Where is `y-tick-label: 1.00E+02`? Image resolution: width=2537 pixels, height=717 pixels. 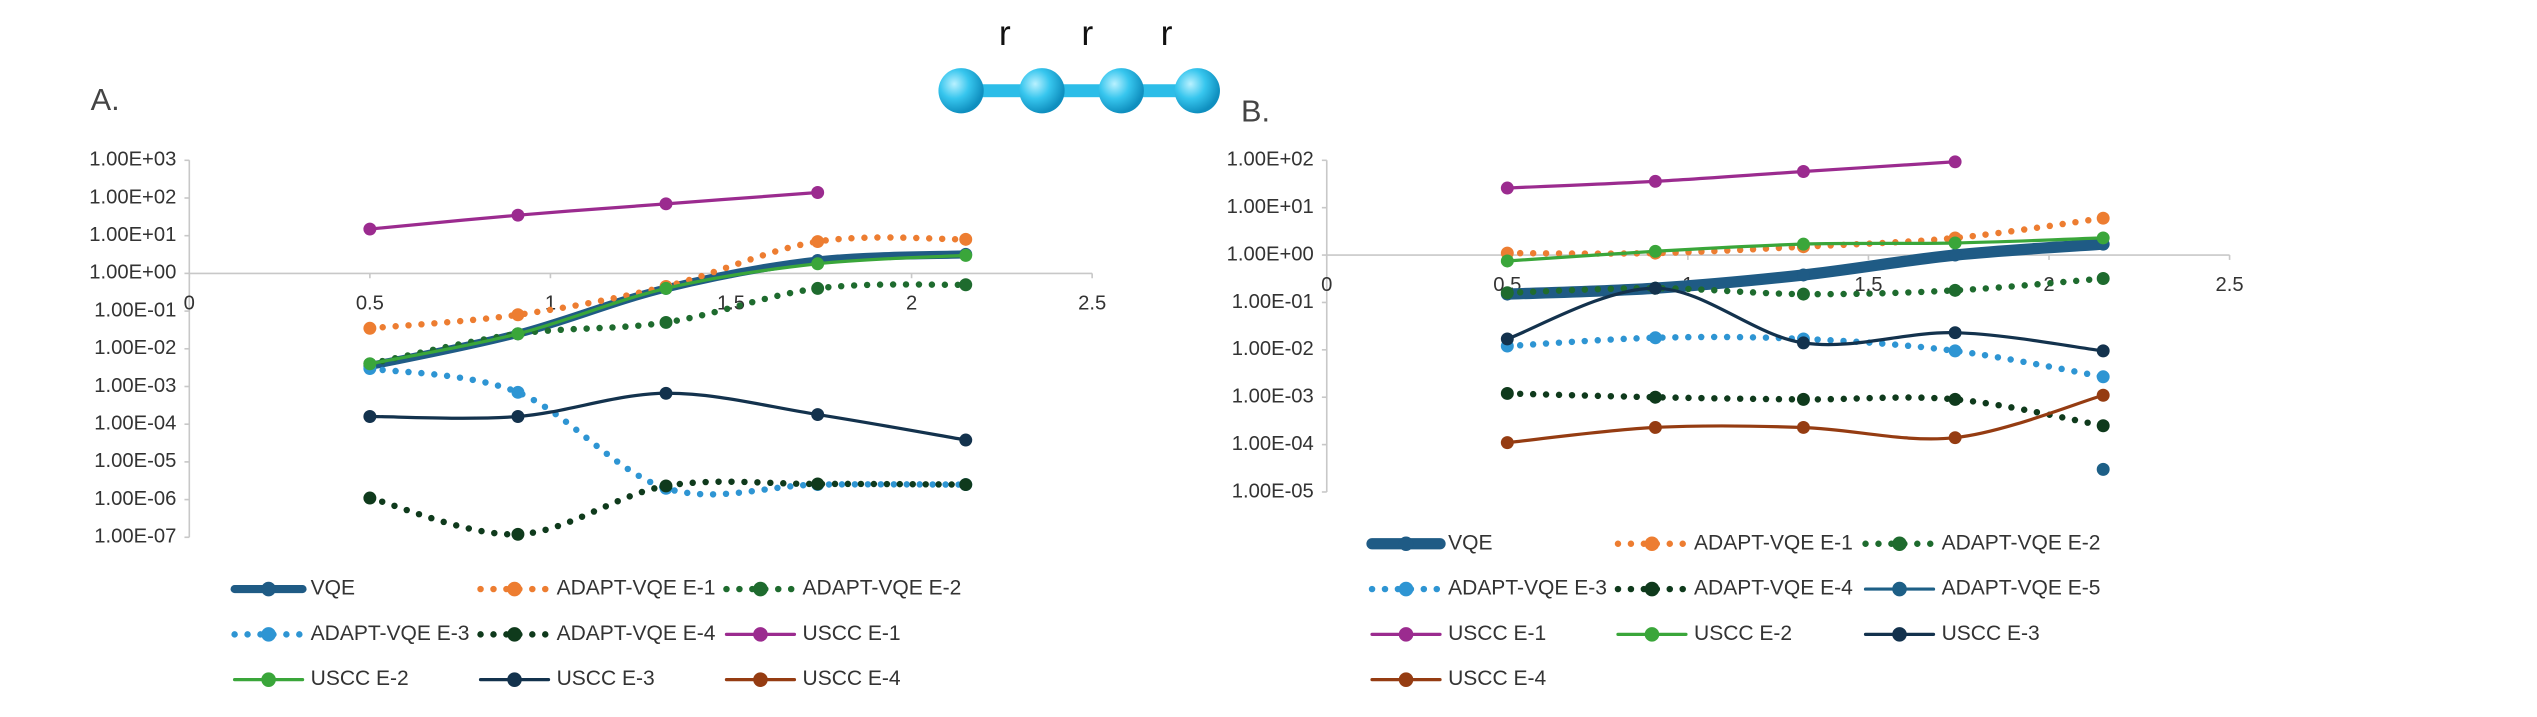
y-tick-label: 1.00E+02 is located at coordinates (1270, 160).